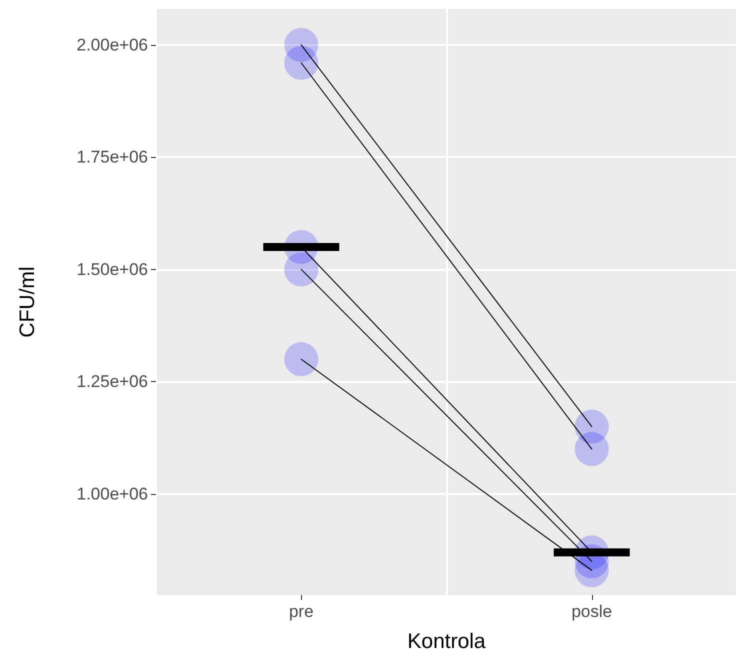 Image resolution: width=739 pixels, height=668 pixels. What do you see at coordinates (112, 494) in the screenshot?
I see `y-tick-label: 1.00e+06` at bounding box center [112, 494].